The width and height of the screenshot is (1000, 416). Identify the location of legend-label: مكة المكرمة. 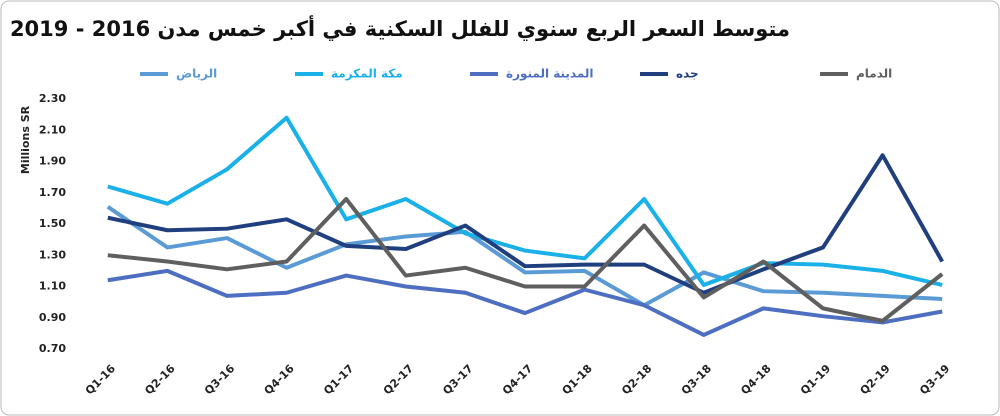
(367, 74).